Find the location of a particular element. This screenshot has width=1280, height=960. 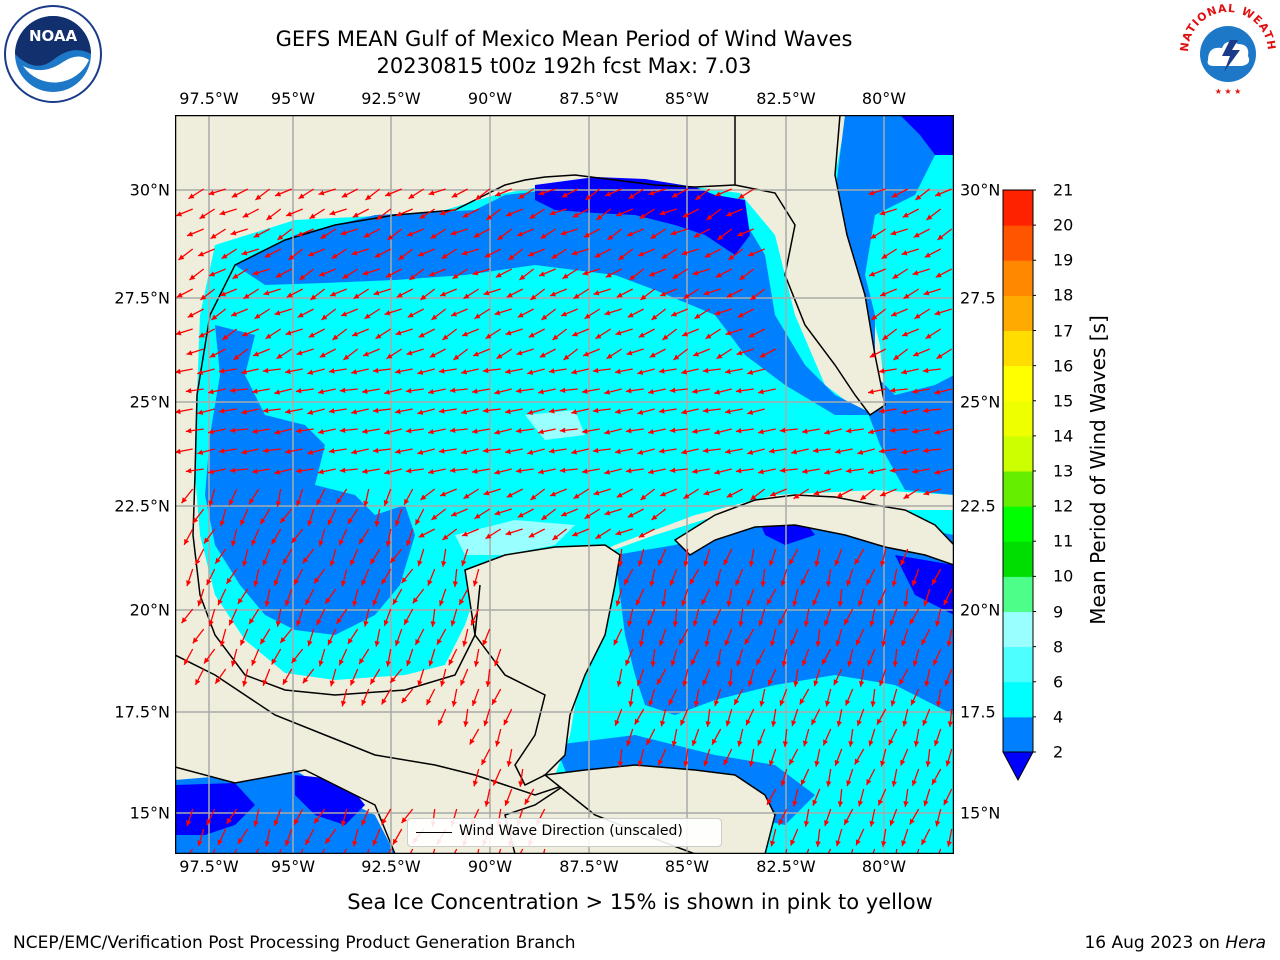

colorbar-tick-label: 9 is located at coordinates (1058, 611).